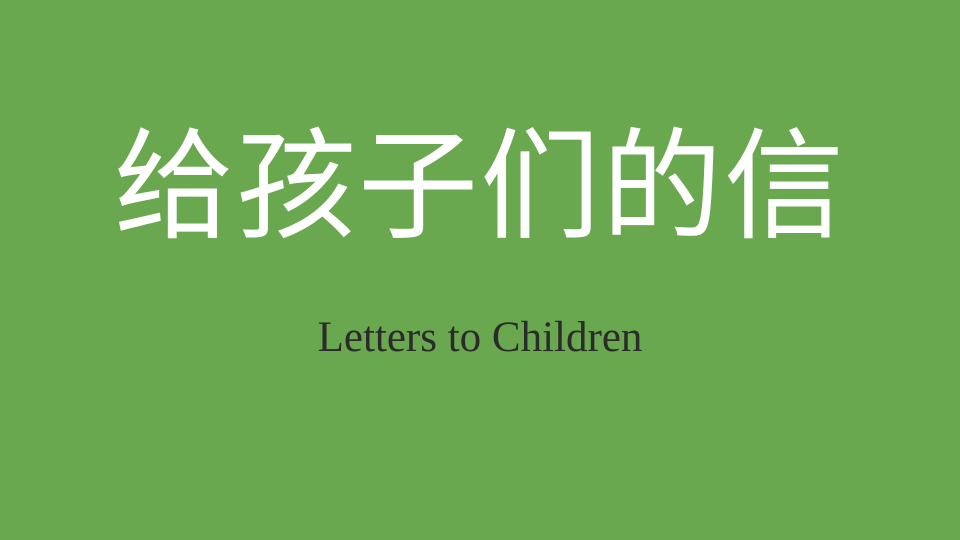  Describe the element at coordinates (480, 337) in the screenshot. I see `slide-subtitle: Letters to Children` at that location.